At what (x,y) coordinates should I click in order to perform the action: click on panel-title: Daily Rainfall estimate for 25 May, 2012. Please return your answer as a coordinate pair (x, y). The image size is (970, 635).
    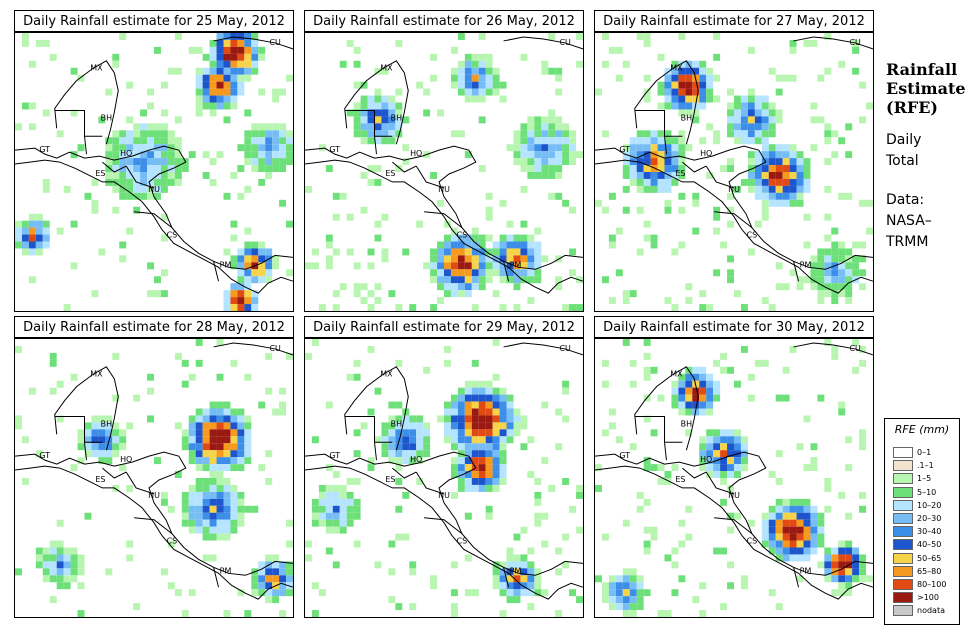
    Looking at the image, I should click on (154, 21).